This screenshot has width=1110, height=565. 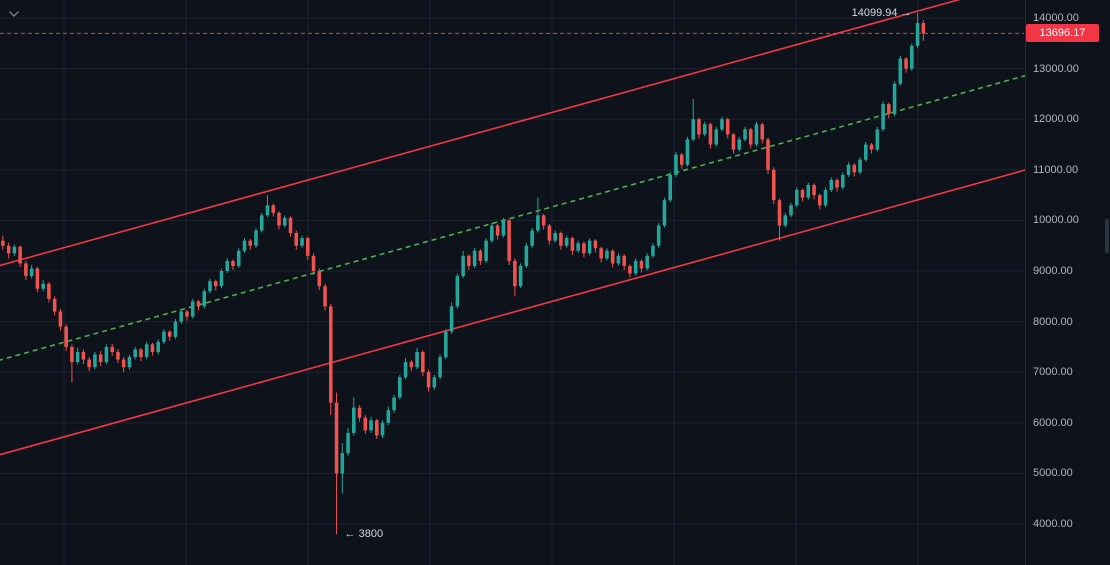 What do you see at coordinates (1053, 524) in the screenshot?
I see `y-axis-tick: 4000.00` at bounding box center [1053, 524].